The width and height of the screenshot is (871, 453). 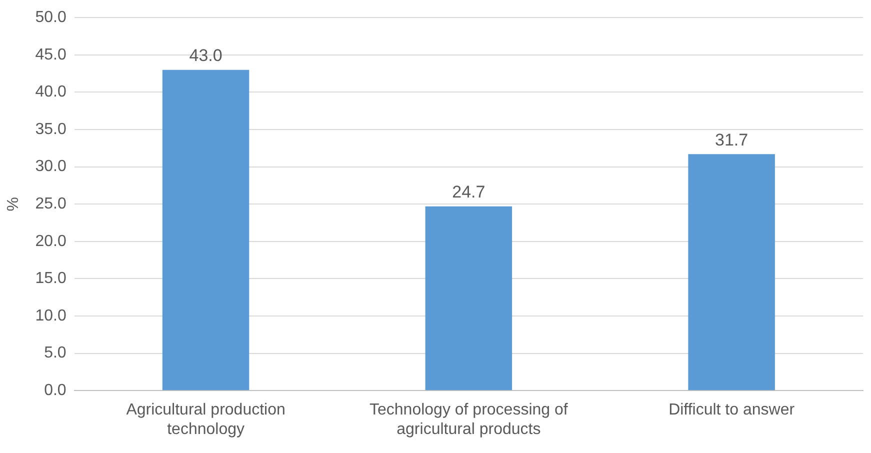 I want to click on y-tick-label: 0.0, so click(x=55, y=391).